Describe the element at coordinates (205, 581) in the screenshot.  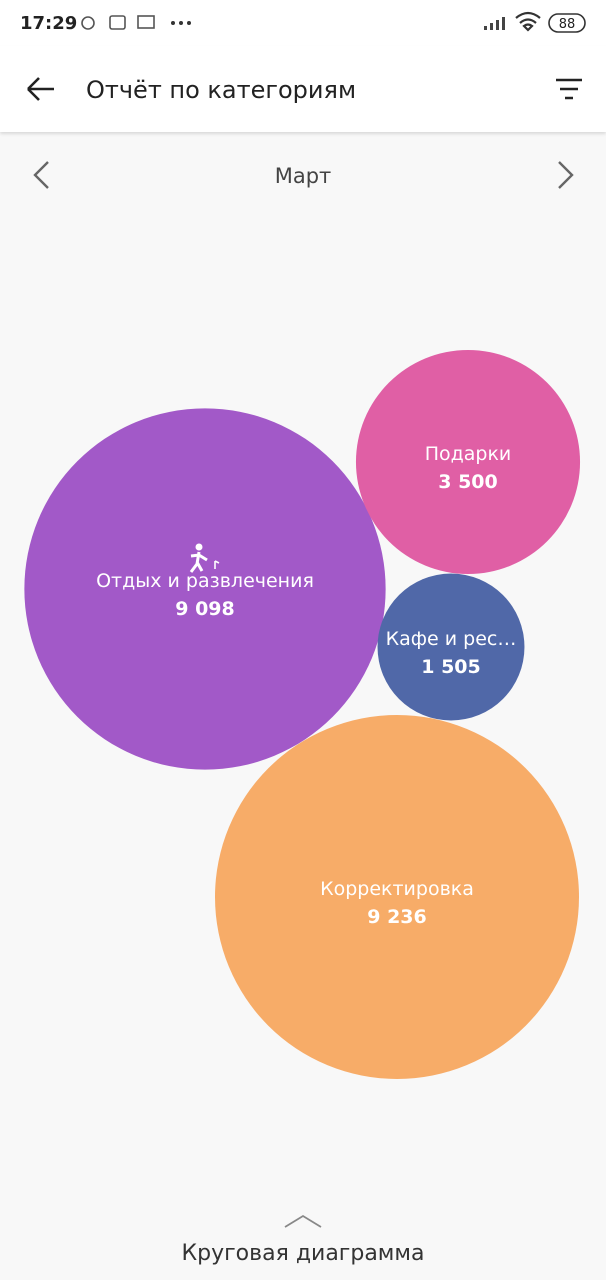
I see `bubble-label: Отдых и развлечения` at that location.